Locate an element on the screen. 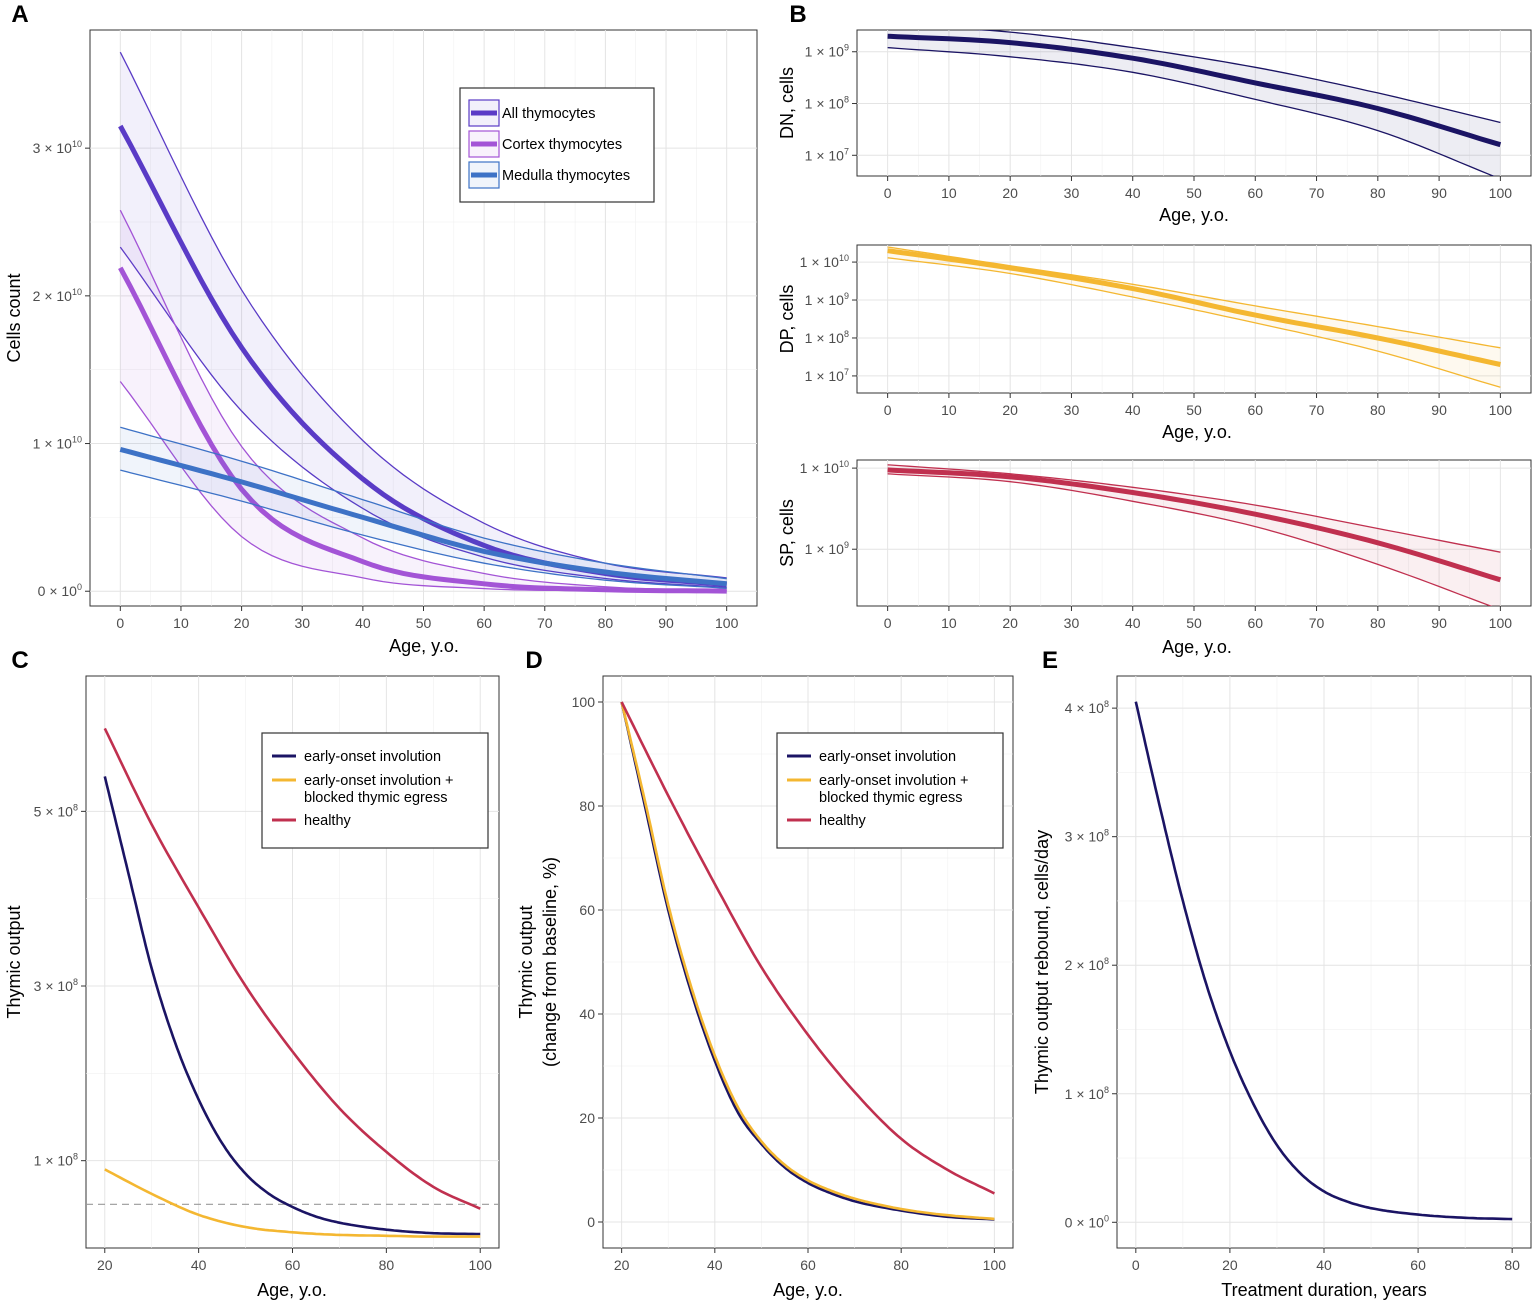 The image size is (1535, 1304). y-axis-title-group: Thymic output rebound, cells/day is located at coordinates (1042, 962).